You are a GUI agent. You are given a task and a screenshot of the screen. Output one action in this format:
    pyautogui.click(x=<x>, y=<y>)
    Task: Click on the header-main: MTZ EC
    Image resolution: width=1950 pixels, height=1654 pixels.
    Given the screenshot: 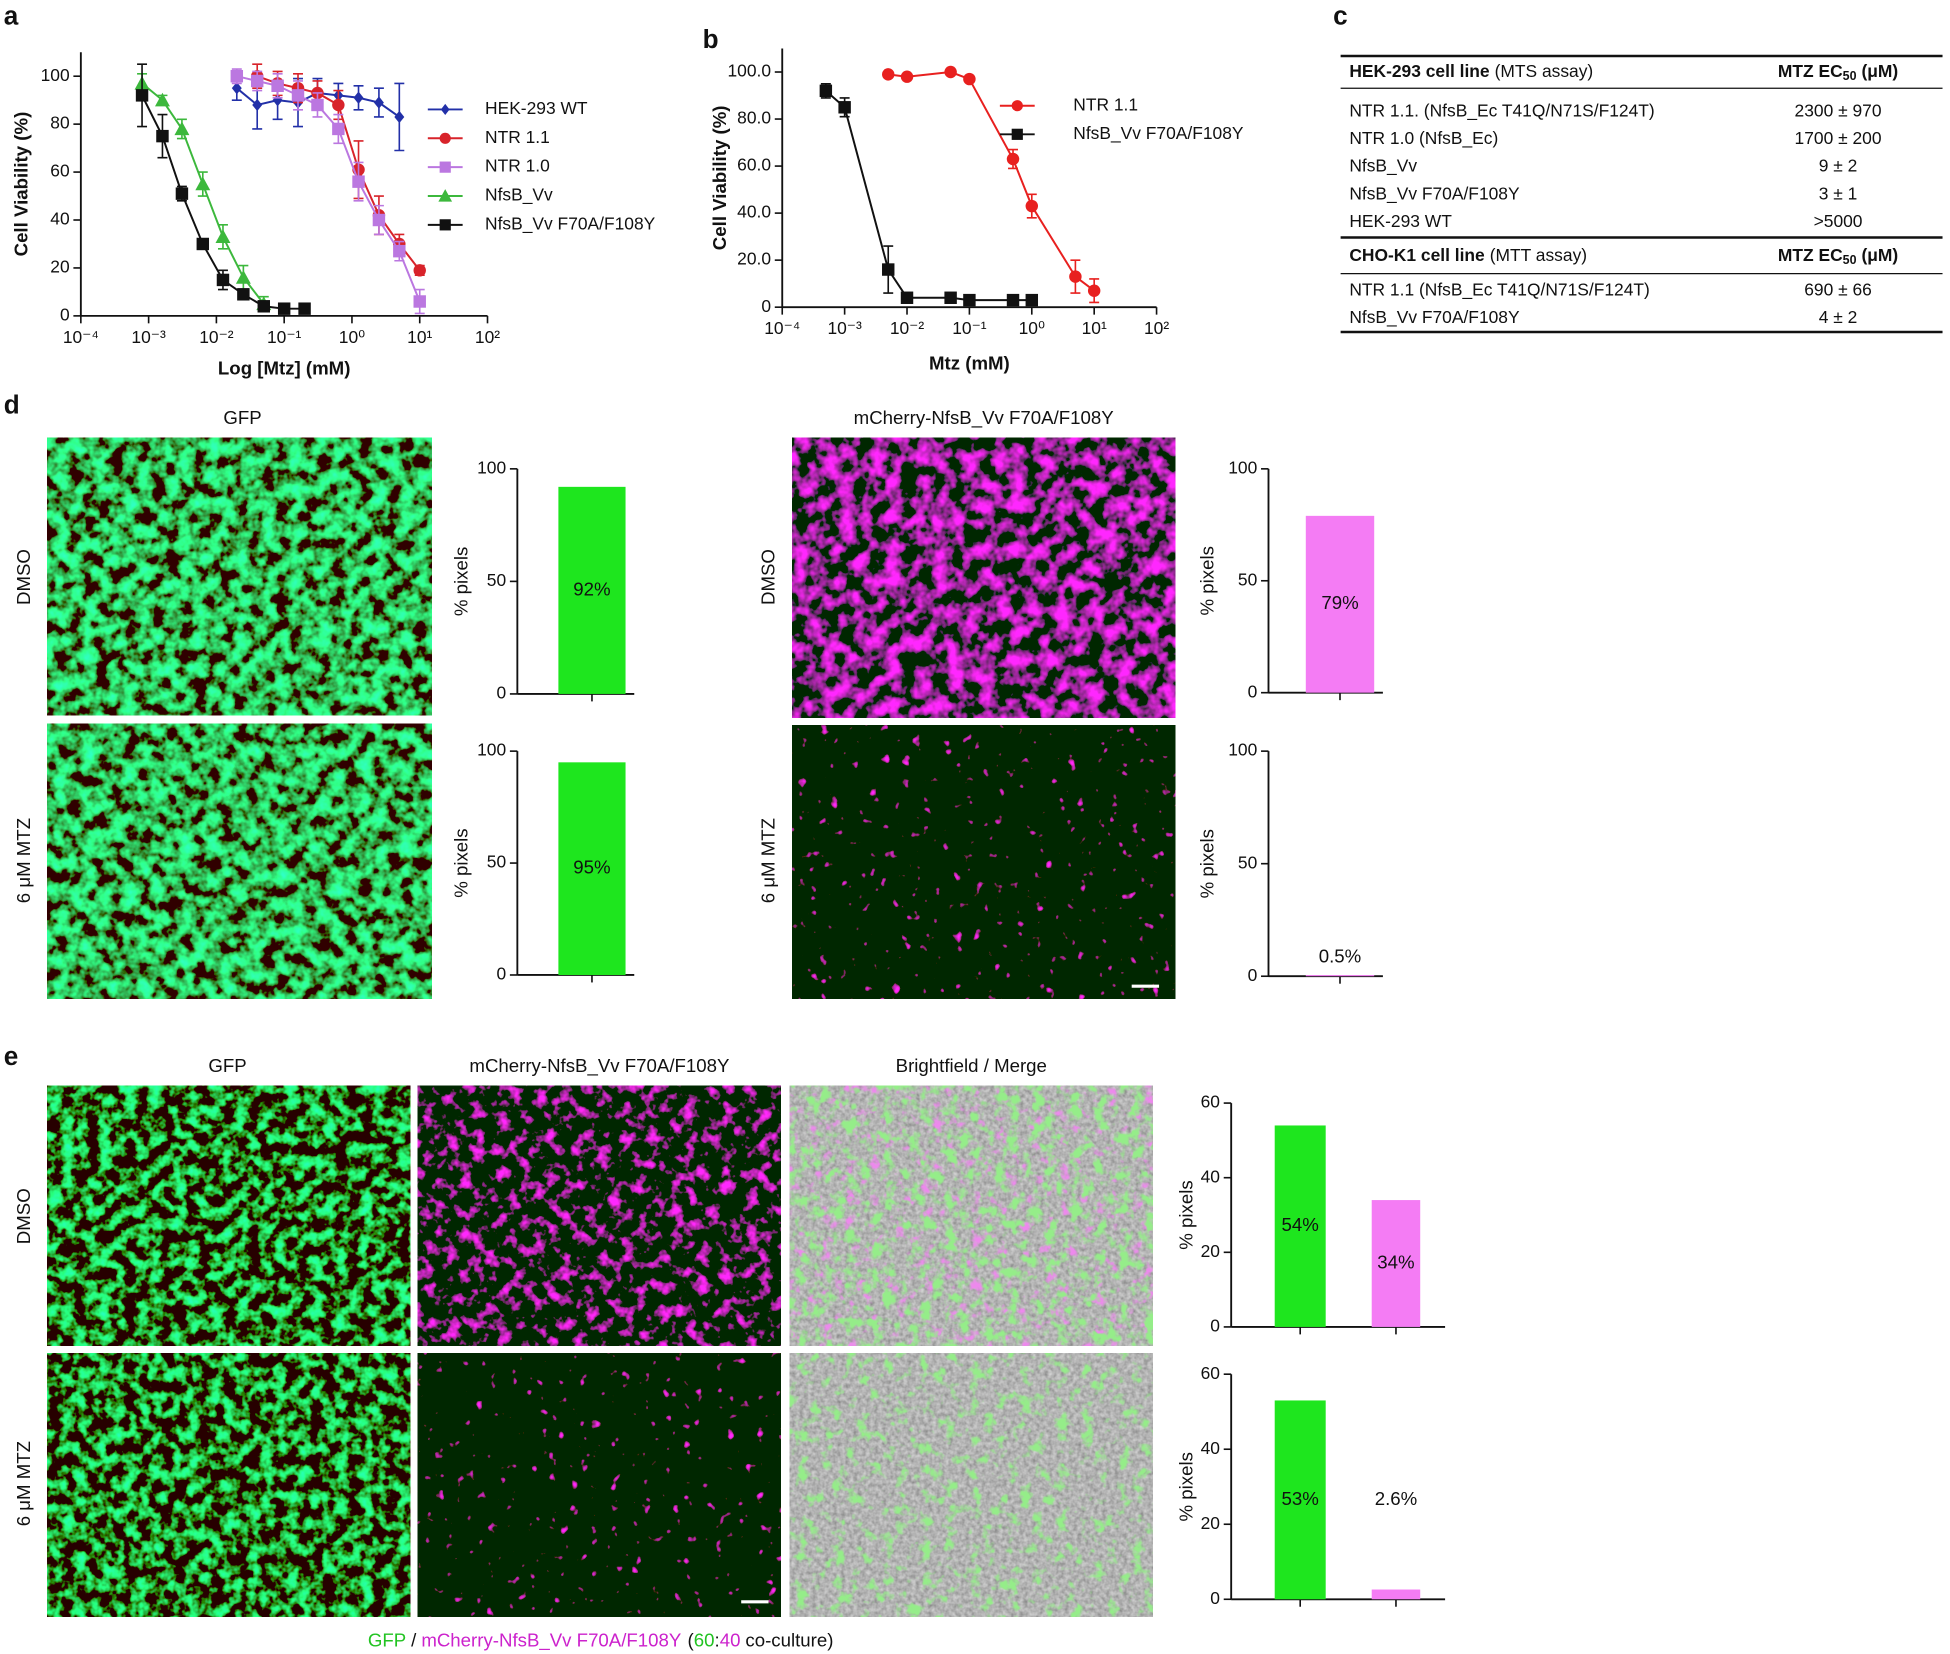 What is the action you would take?
    pyautogui.click(x=1810, y=71)
    